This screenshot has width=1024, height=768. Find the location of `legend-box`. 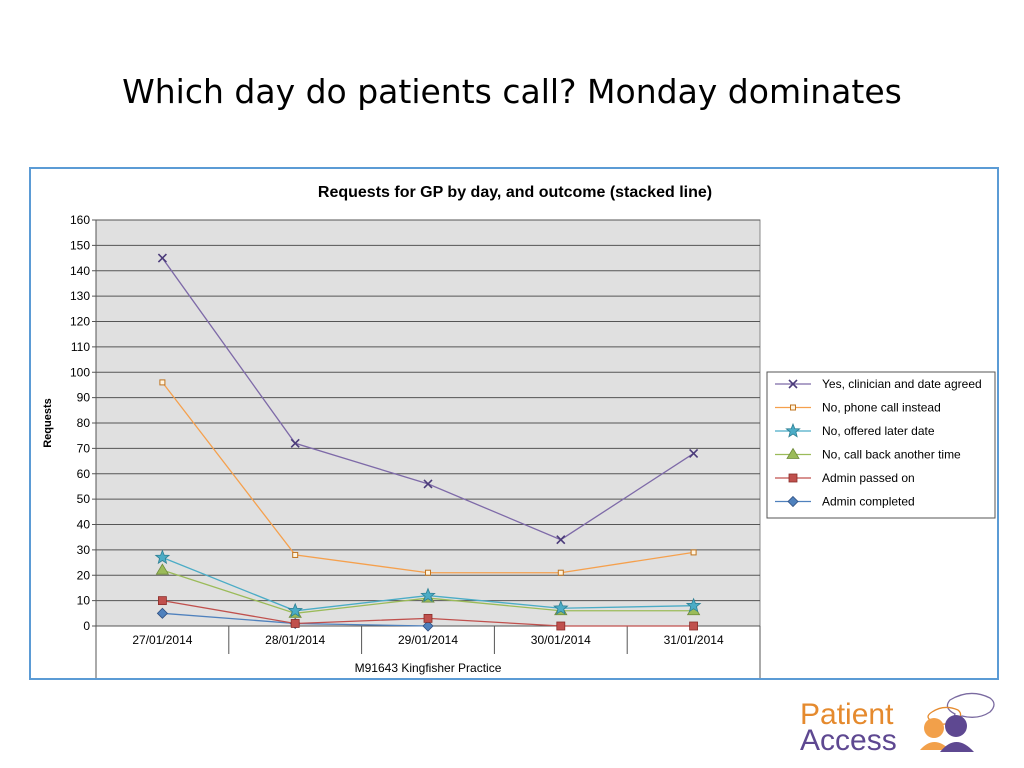

legend-box is located at coordinates (881, 445).